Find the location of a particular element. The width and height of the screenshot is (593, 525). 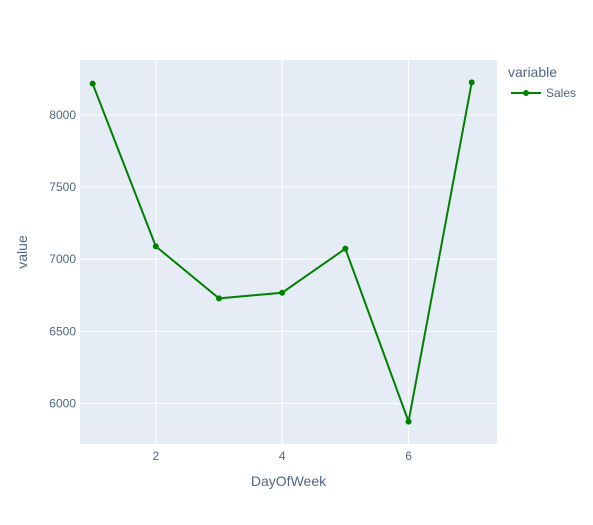

y-tick-label: 6500 is located at coordinates (62, 331).